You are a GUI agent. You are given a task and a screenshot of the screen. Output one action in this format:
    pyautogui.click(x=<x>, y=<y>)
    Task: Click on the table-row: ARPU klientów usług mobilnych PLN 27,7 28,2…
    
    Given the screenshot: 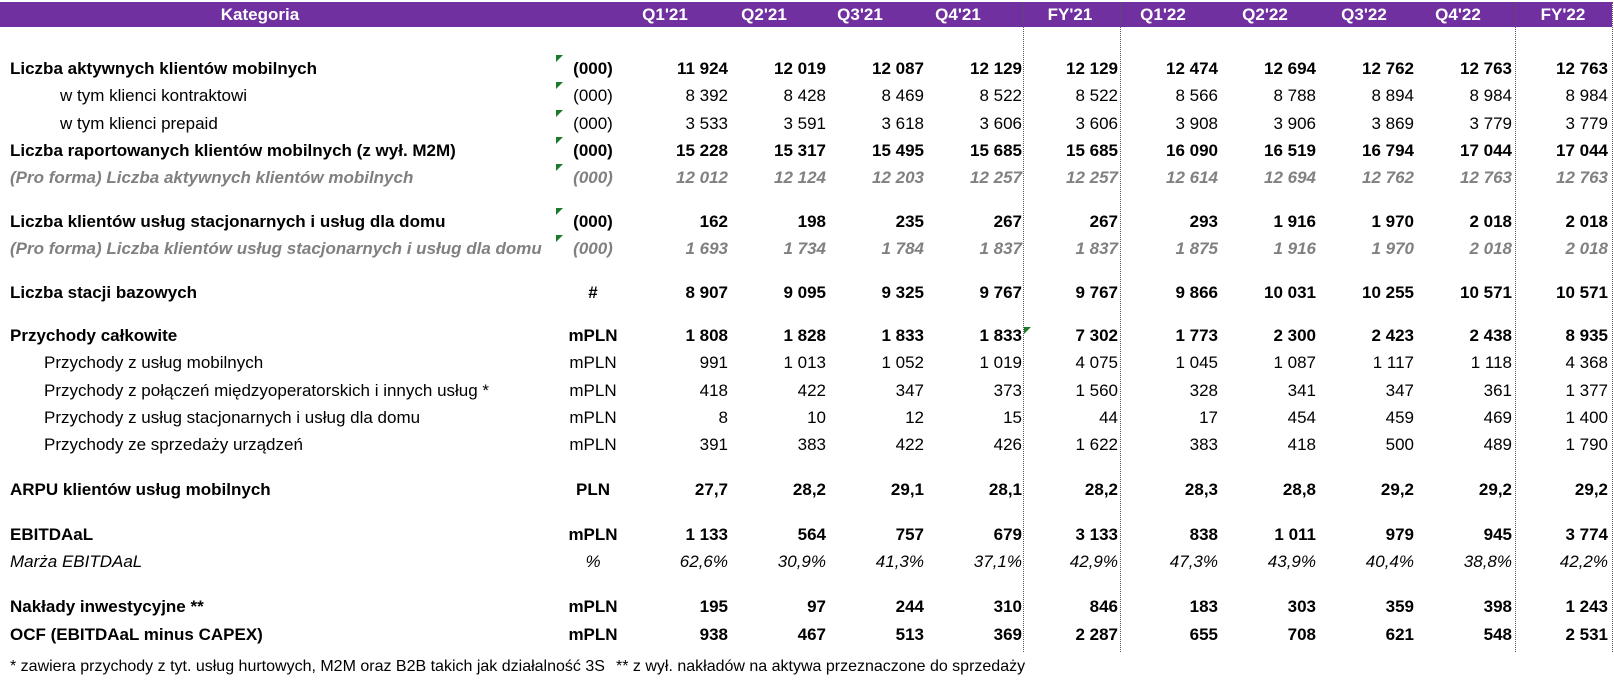 What is the action you would take?
    pyautogui.click(x=806, y=489)
    